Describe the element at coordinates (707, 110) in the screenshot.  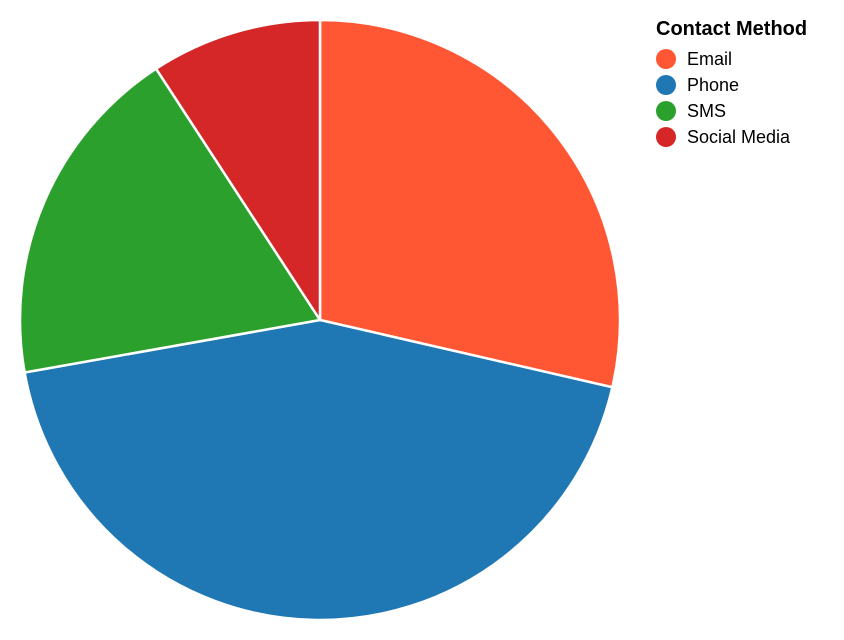
I see `legend-label-sms: SMS` at that location.